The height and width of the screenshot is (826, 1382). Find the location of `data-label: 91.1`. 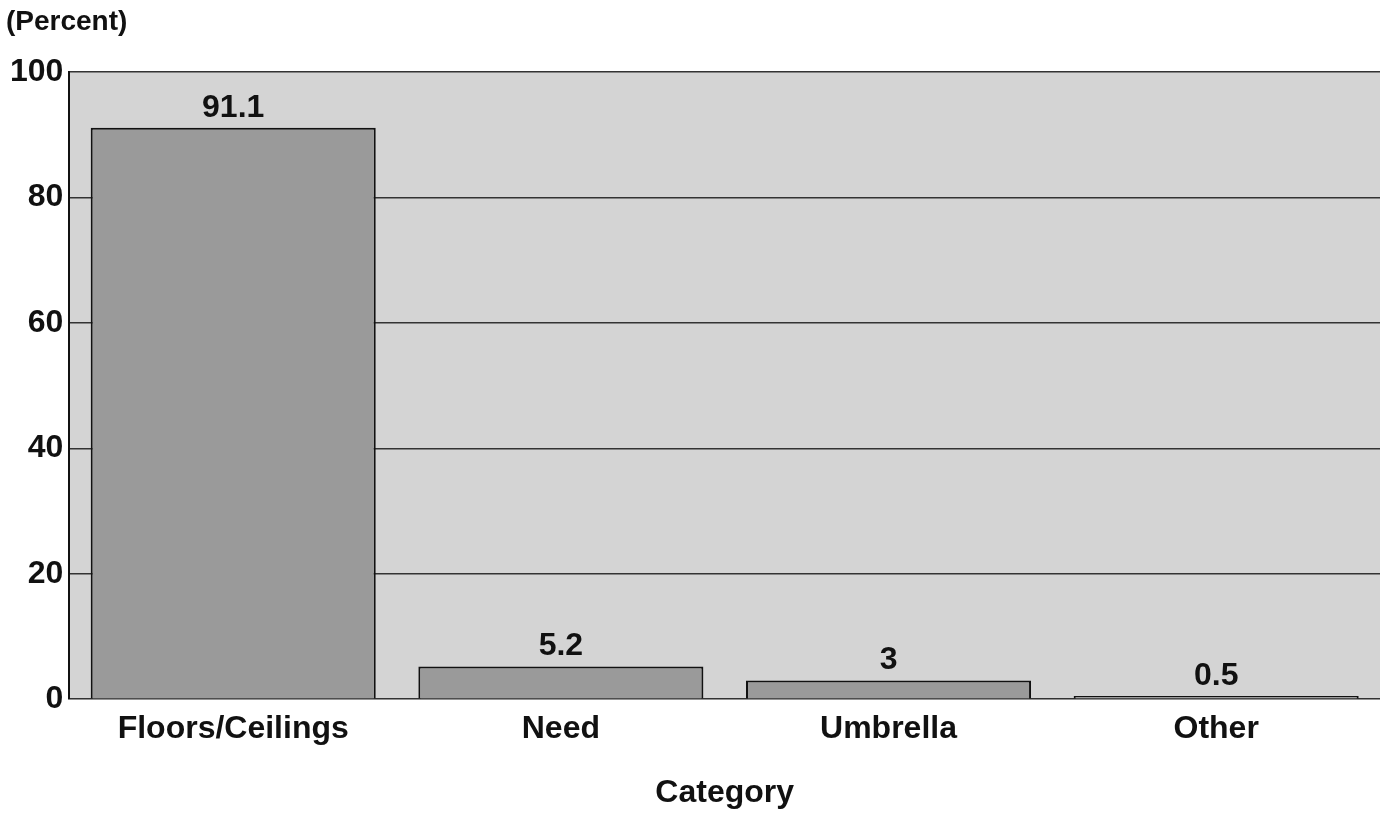

data-label: 91.1 is located at coordinates (233, 105).